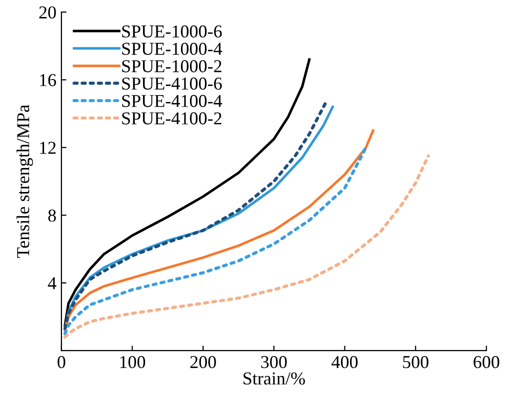  Describe the element at coordinates (133, 362) in the screenshot. I see `x-tick-label: 100` at that location.